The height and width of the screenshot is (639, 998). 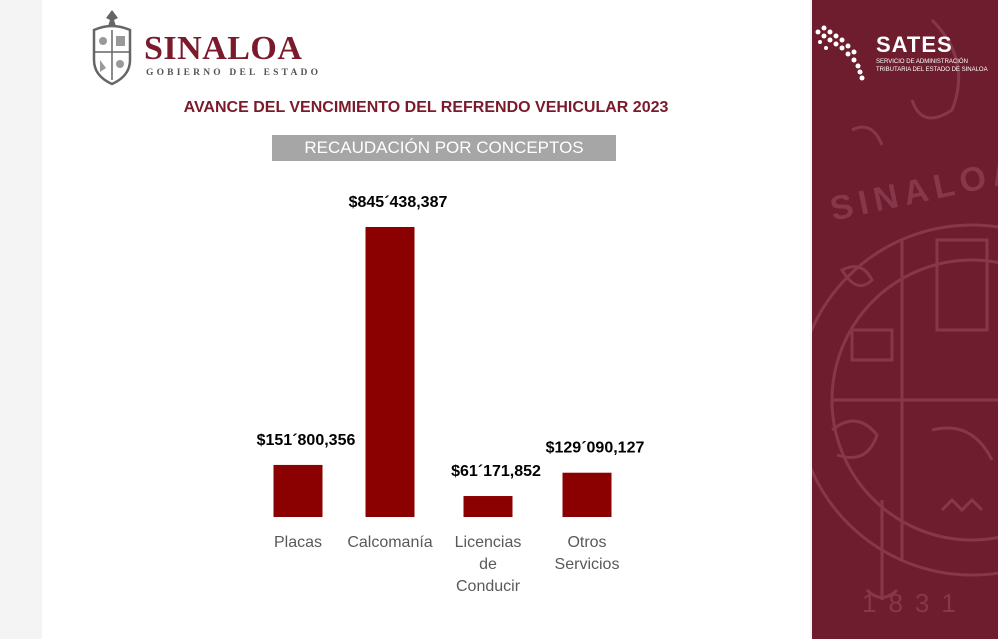 What do you see at coordinates (932, 70) in the screenshot?
I see `sates-brand-line2: TRIBUTARIA DEL ESTADO DE SINALOA` at bounding box center [932, 70].